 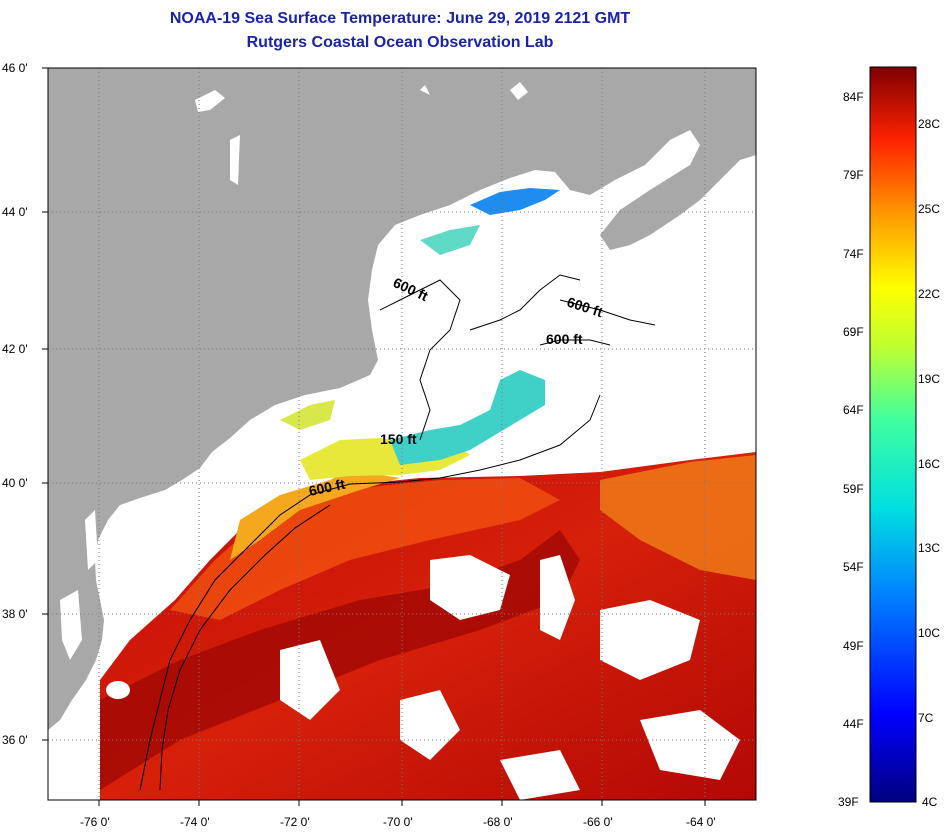 What do you see at coordinates (564, 339) in the screenshot?
I see `contour-label-600ft-georges: 600 ft` at bounding box center [564, 339].